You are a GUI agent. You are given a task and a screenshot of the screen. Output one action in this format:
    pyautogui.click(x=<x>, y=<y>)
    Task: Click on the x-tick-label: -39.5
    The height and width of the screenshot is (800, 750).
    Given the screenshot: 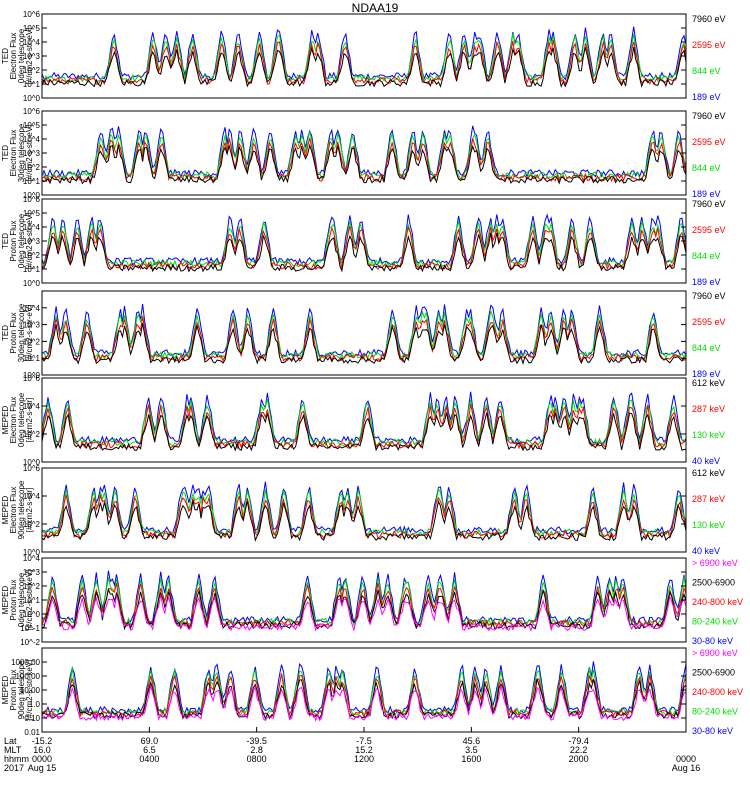 What is the action you would take?
    pyautogui.click(x=256, y=741)
    